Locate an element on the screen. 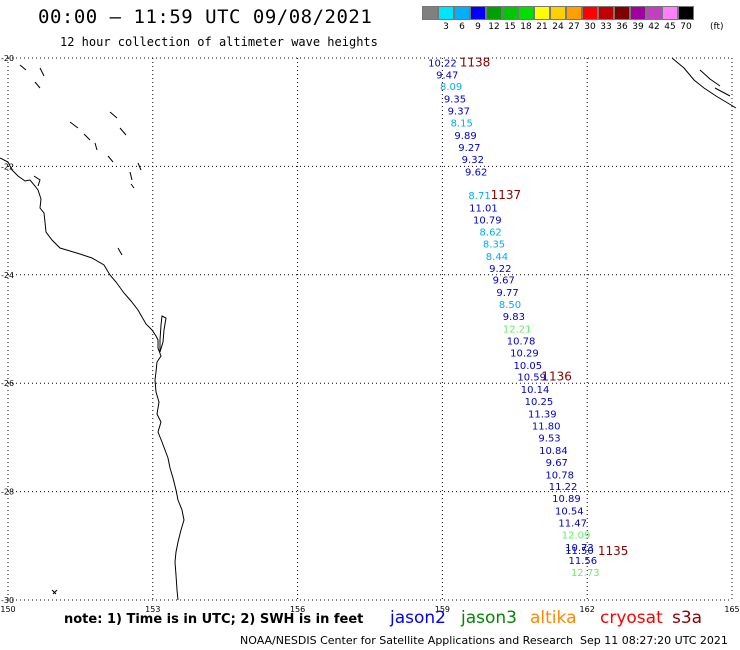  color-scale-label: 3 is located at coordinates (446, 27).